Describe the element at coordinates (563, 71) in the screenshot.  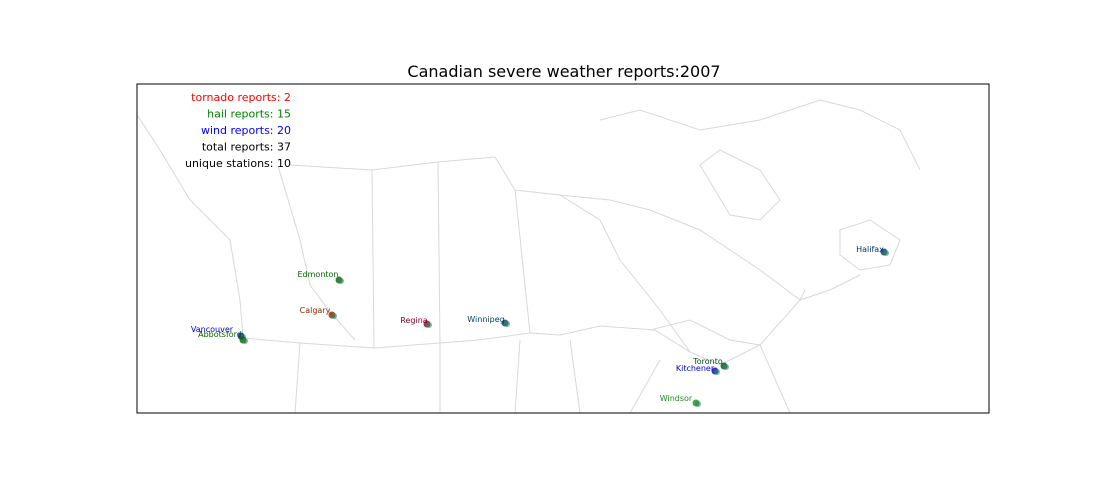
I see `map-title: Canadian severe weather reports:2007` at that location.